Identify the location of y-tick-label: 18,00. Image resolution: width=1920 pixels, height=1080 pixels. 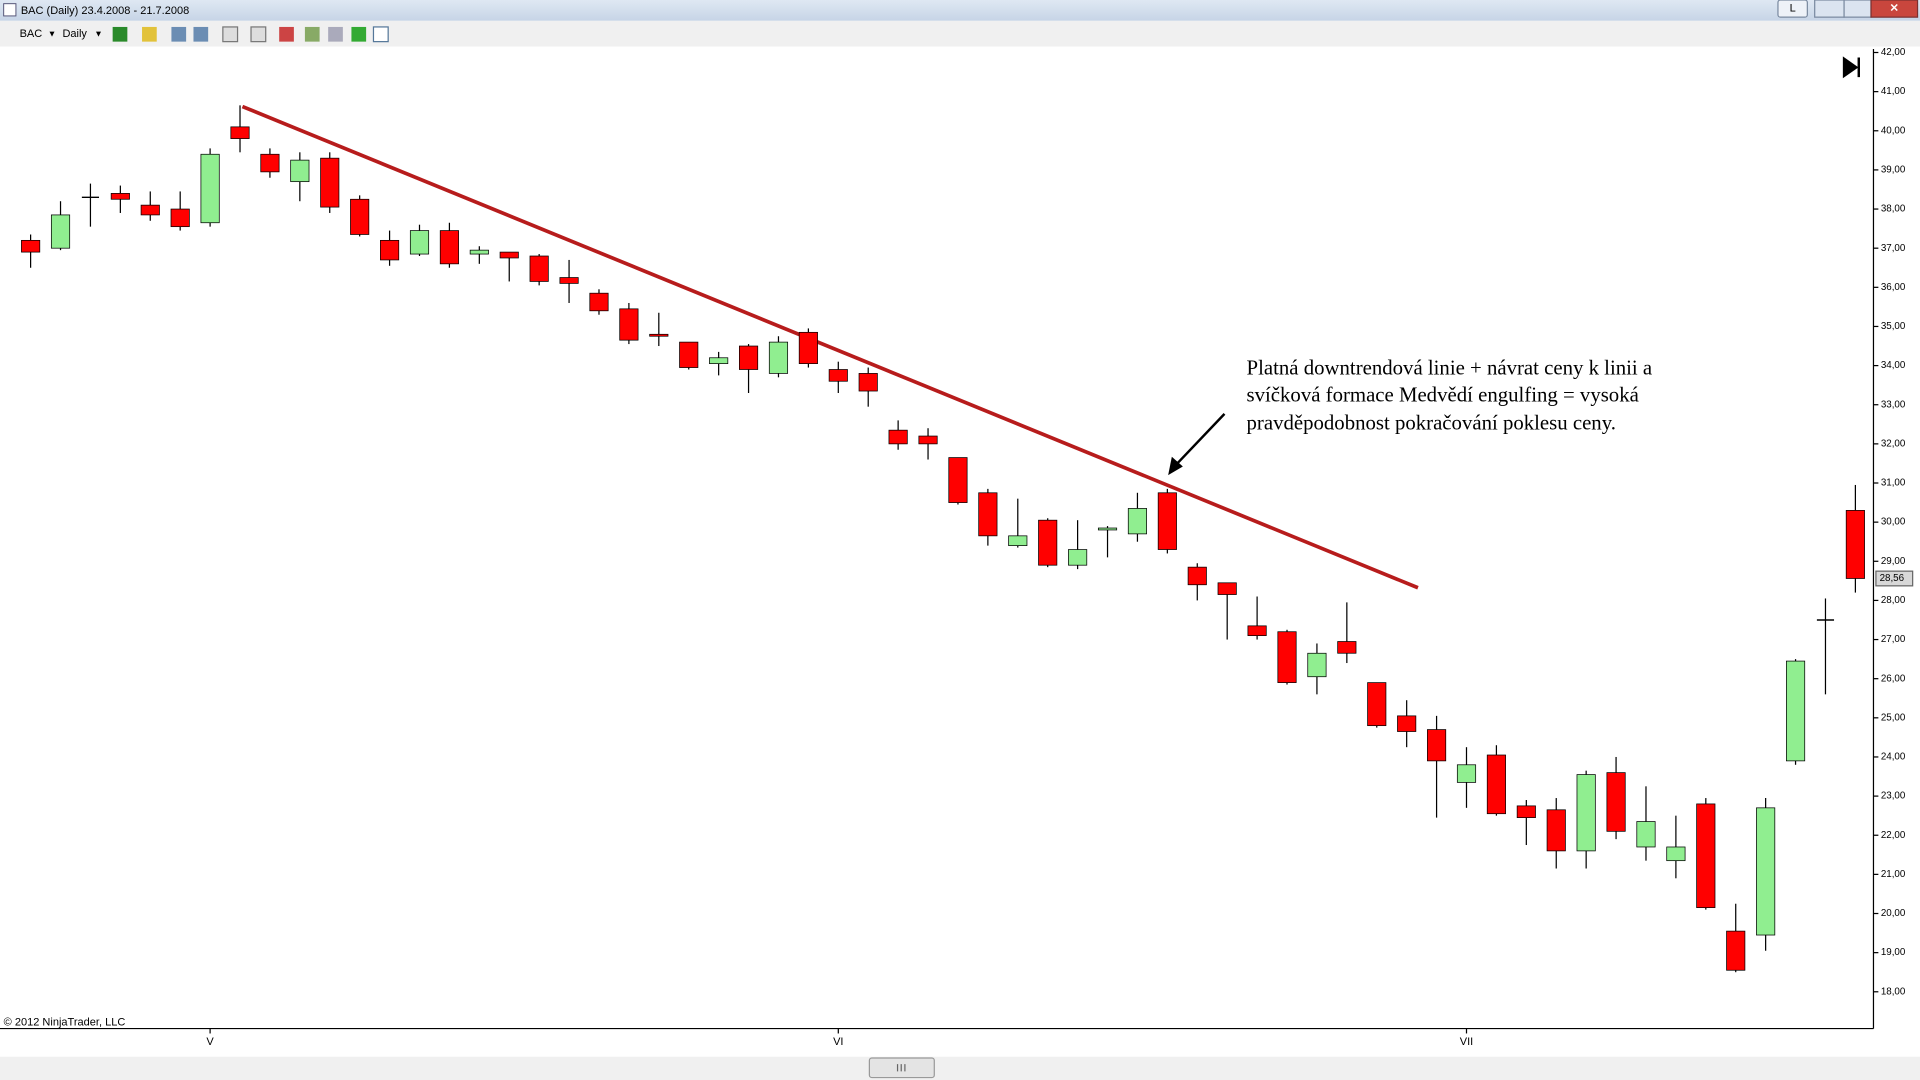
(1893, 991).